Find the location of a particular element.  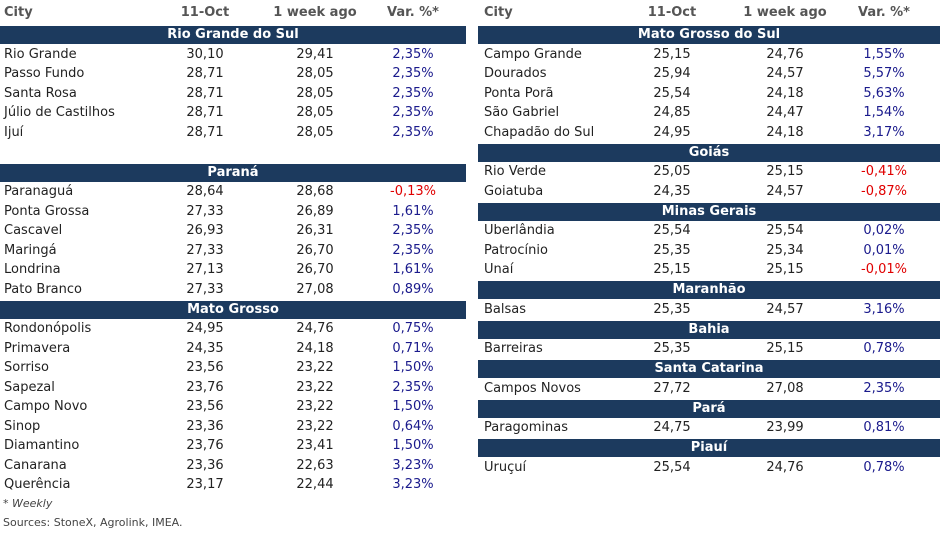

section-header: Santa Catarina is located at coordinates (709, 369).